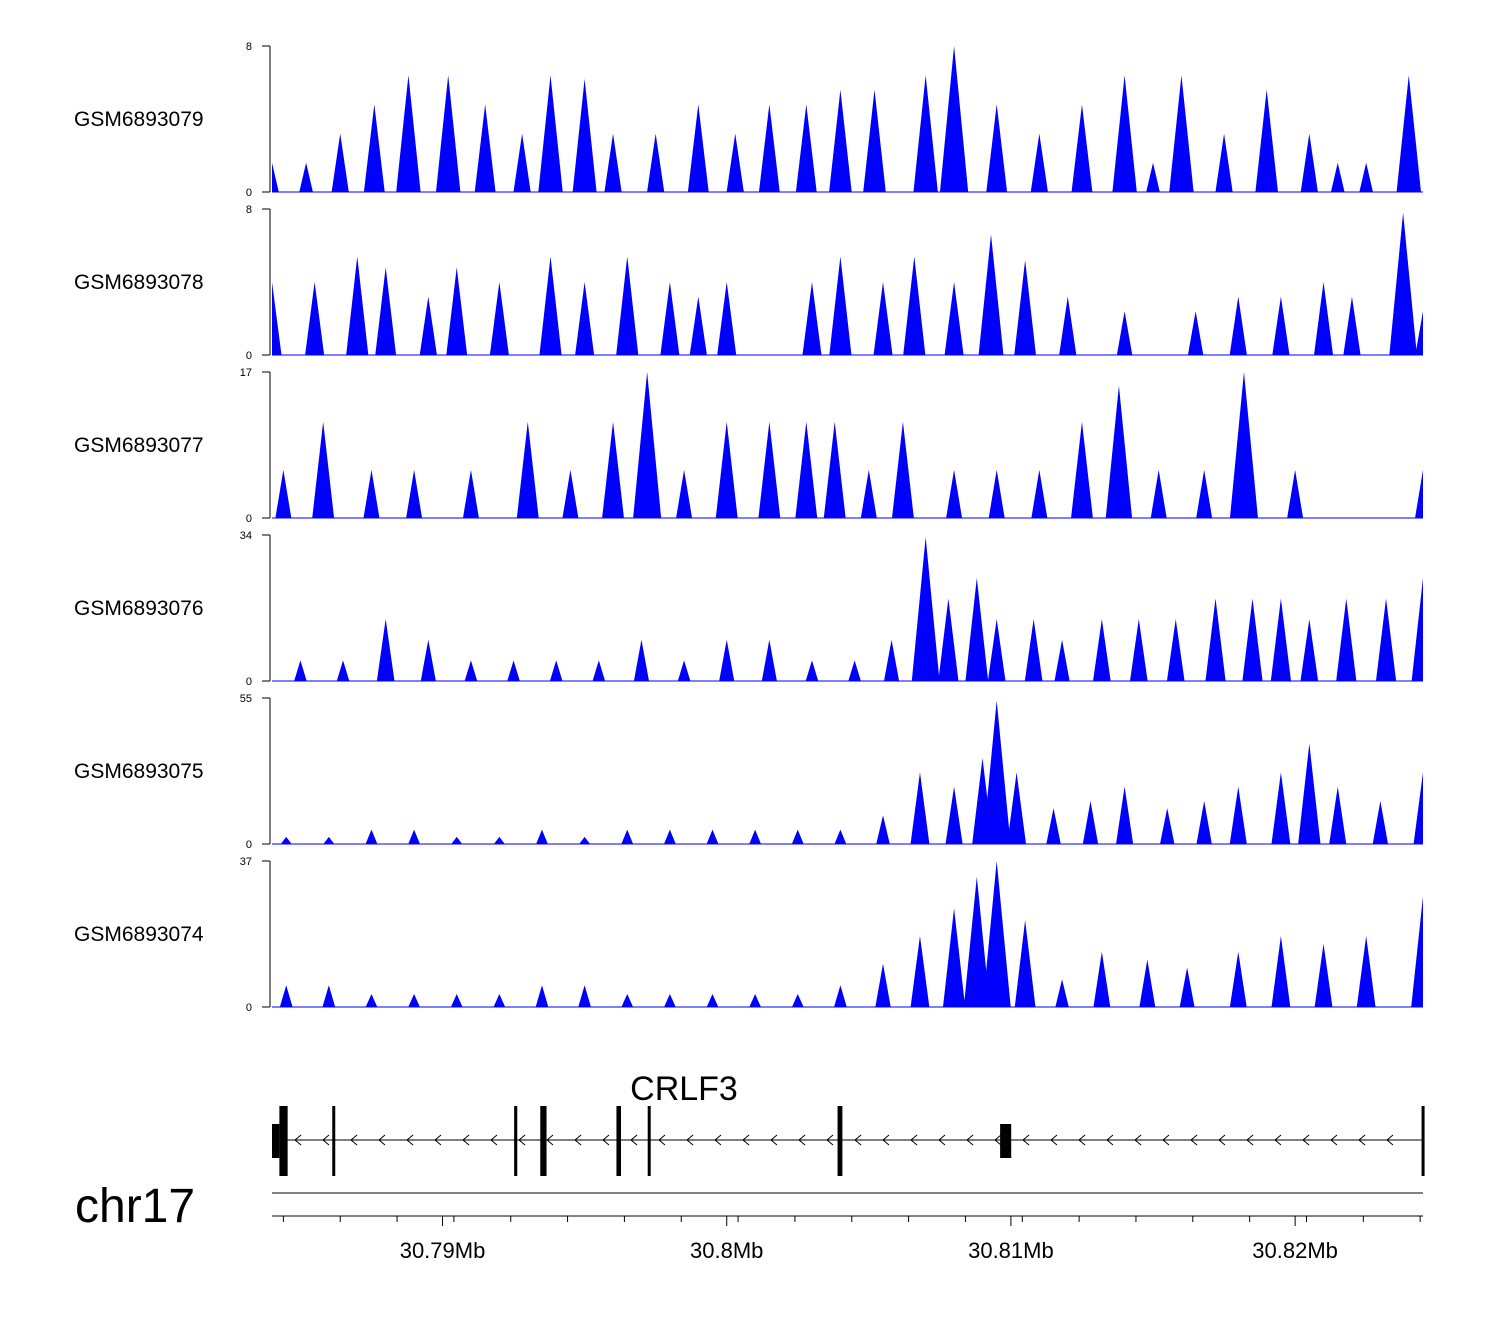 This screenshot has height=1320, width=1500. I want to click on gene-model-crlf3: CRLF3, so click(848, 1123).